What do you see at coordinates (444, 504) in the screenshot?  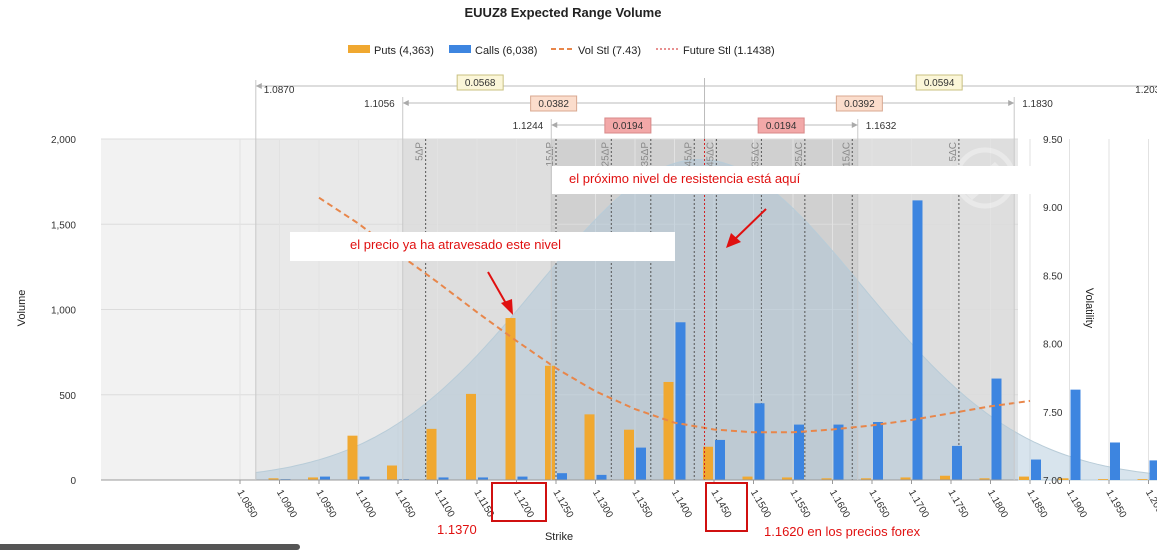 I see `x-tick-label: 1.1100` at bounding box center [444, 504].